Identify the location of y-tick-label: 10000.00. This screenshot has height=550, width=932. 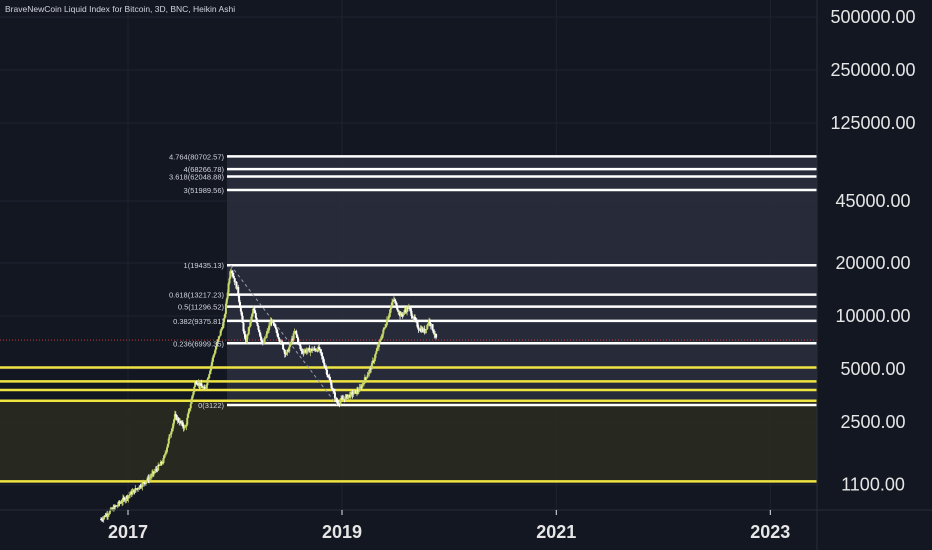
(872, 316).